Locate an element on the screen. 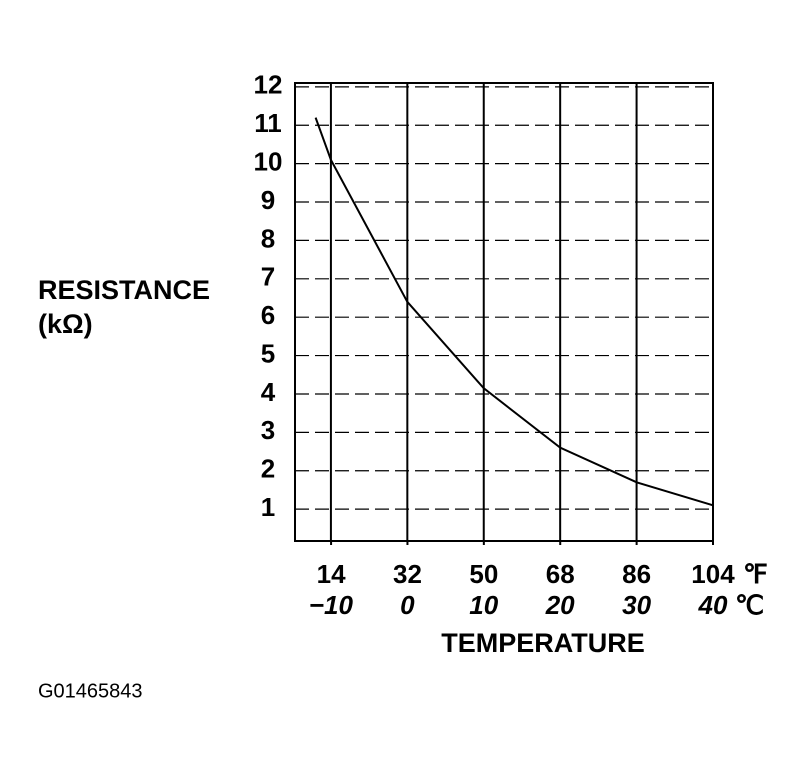 The image size is (809, 777). y-axis-label: RESISTANCE is located at coordinates (124, 290).